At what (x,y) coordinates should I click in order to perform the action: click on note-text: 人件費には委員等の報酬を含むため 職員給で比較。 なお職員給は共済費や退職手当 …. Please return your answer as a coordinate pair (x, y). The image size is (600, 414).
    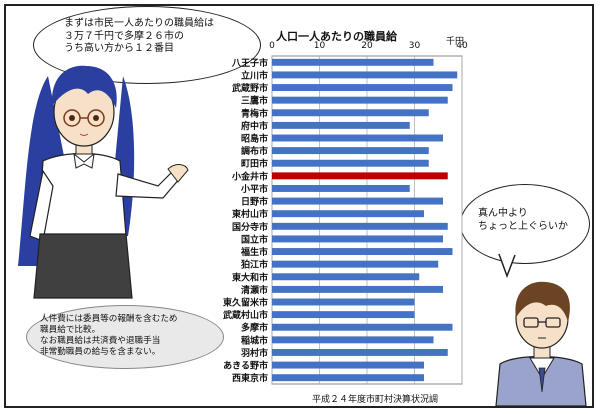
    Looking at the image, I should click on (109, 335).